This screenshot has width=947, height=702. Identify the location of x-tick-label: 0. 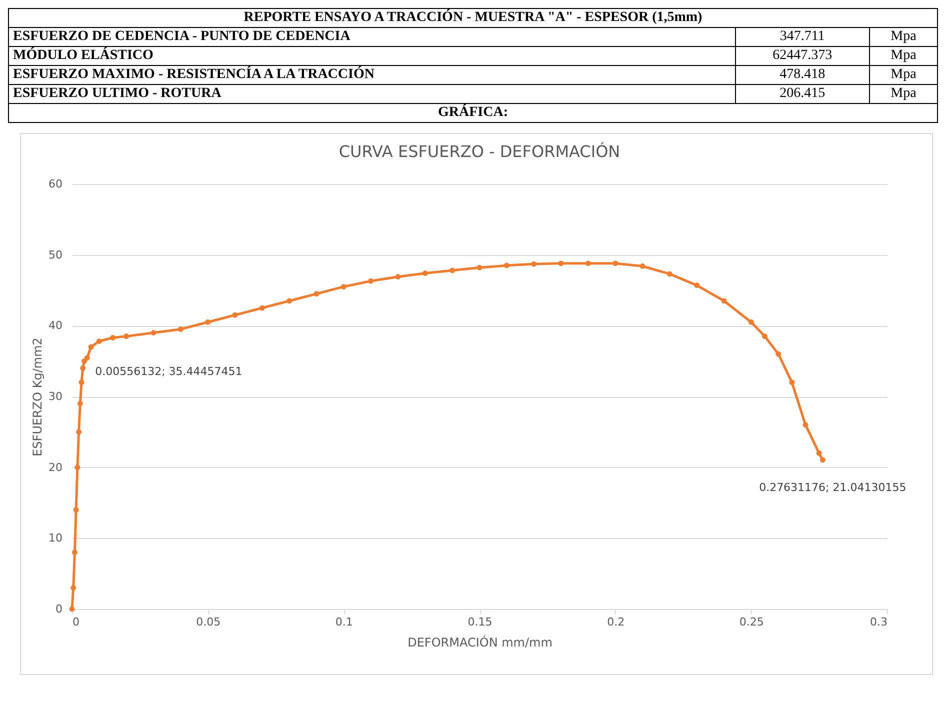
(76, 622).